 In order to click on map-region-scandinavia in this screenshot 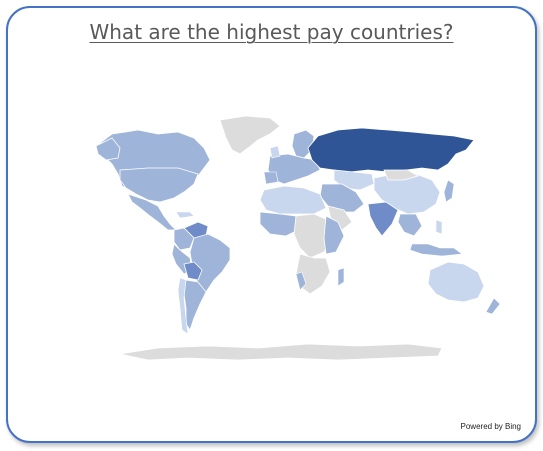, I will do `click(303, 144)`.